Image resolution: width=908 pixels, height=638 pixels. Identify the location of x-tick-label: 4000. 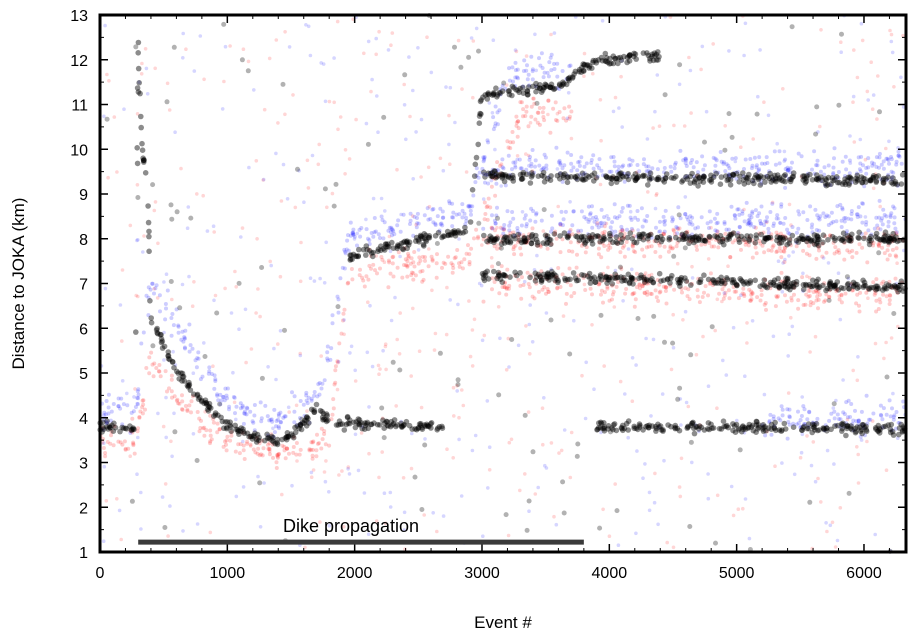
(610, 573).